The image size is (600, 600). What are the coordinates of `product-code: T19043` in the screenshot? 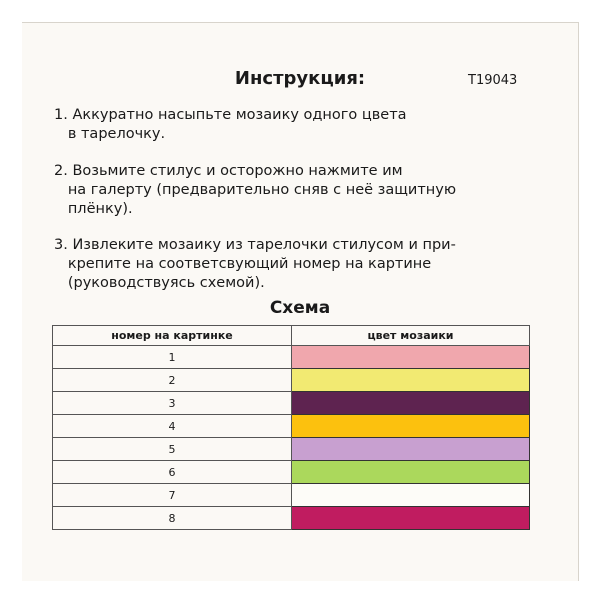 It's located at (493, 80).